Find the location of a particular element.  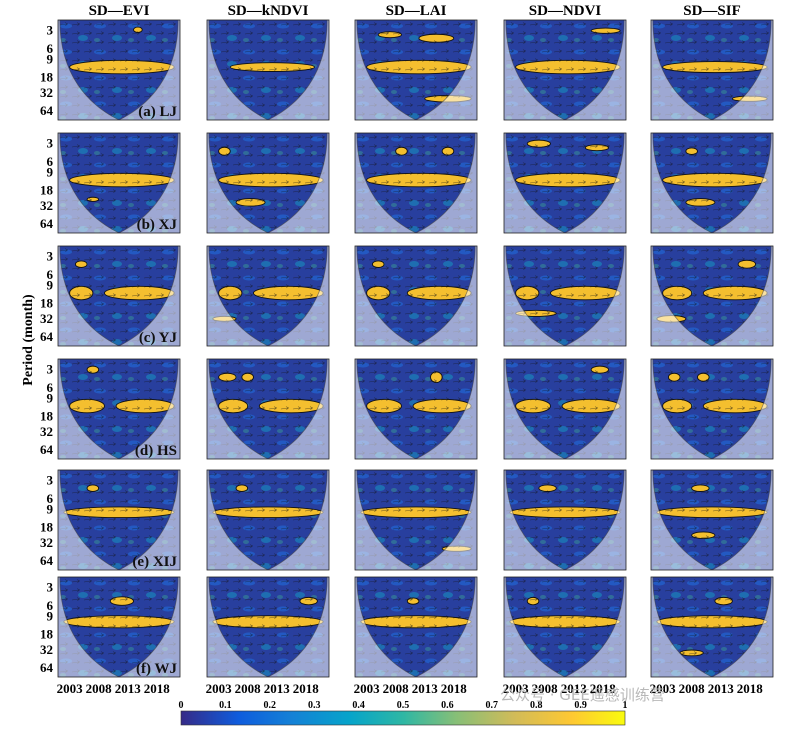

colorbar-tick-label: 0.9 is located at coordinates (580, 705).